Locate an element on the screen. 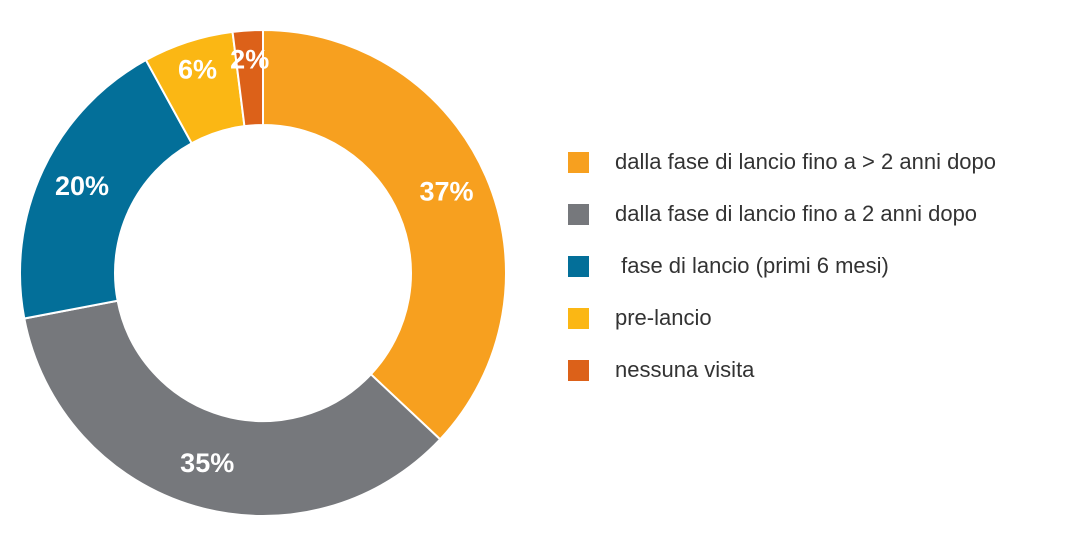 This screenshot has width=1082, height=540. legend-label: dalla fase di lancio fino a 2 anni dopo is located at coordinates (796, 213).